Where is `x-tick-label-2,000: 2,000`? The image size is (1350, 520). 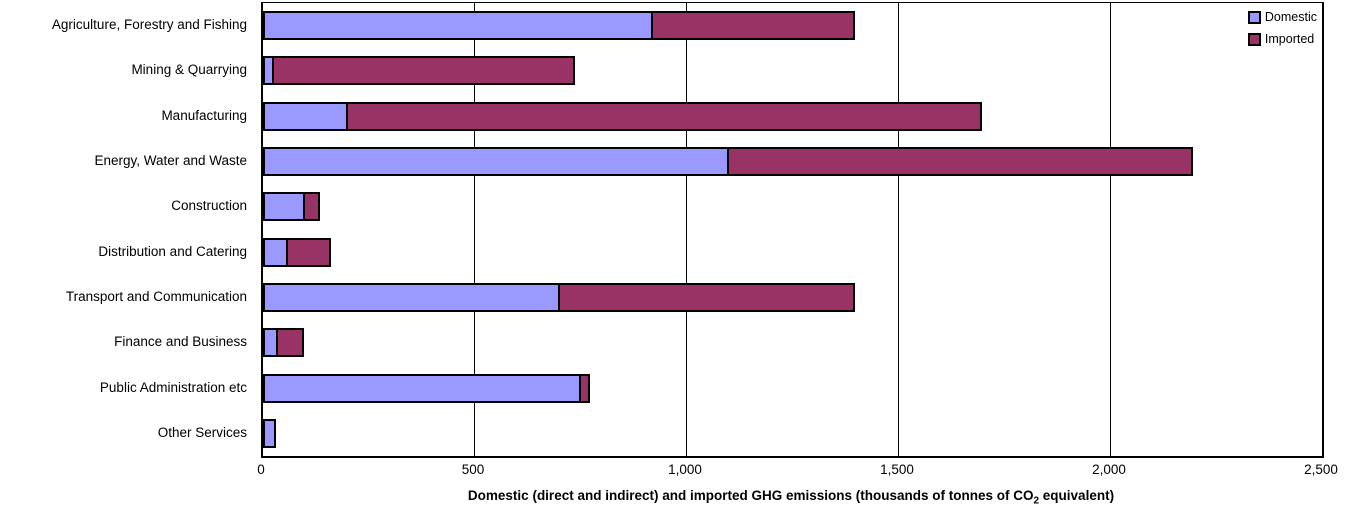
x-tick-label-2,000: 2,000 is located at coordinates (1109, 469).